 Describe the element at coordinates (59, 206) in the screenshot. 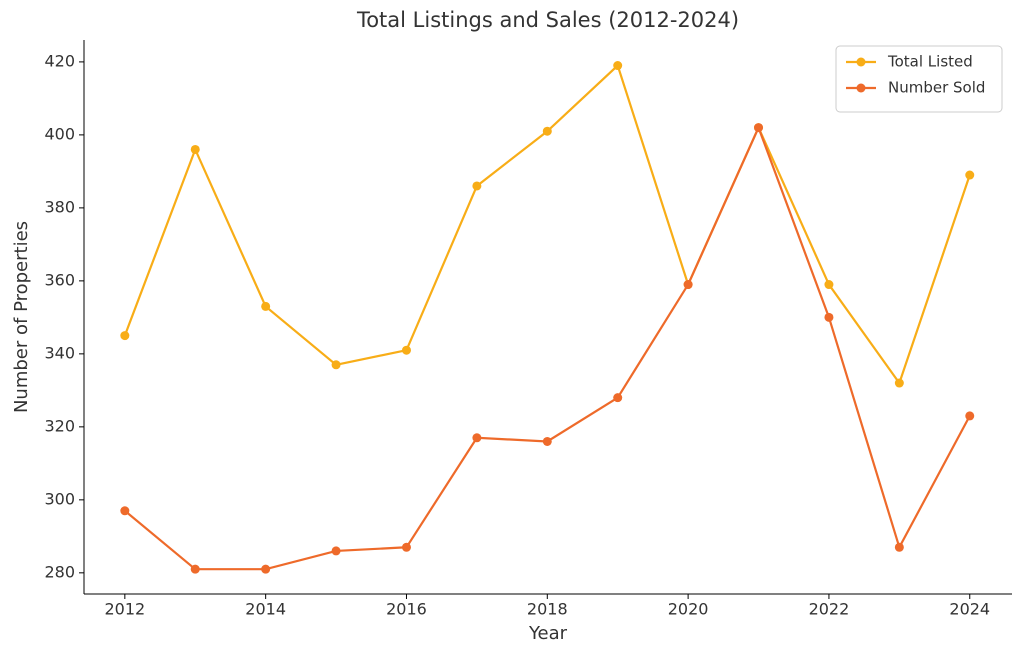

I see `y-tick-label: 380` at that location.